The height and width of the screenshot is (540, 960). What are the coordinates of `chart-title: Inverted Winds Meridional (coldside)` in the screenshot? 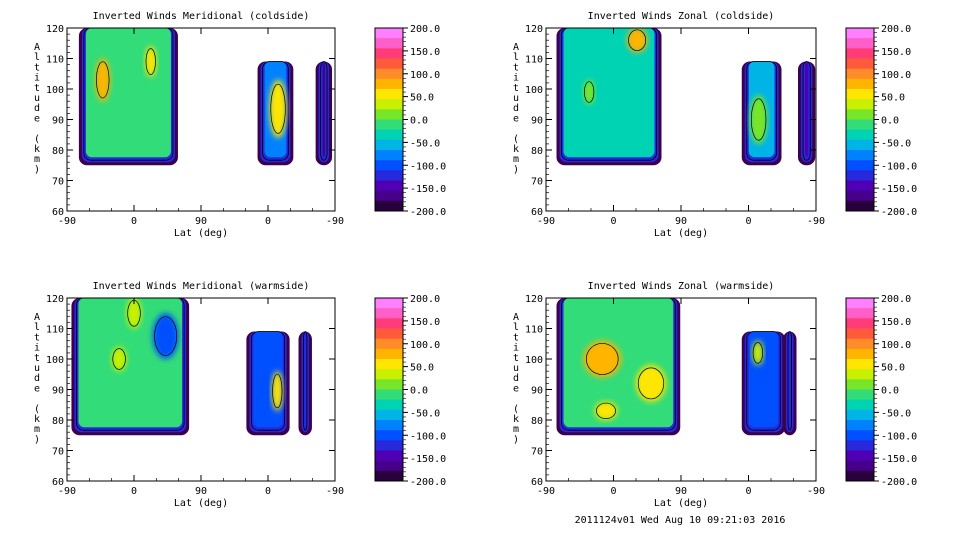 It's located at (201, 16).